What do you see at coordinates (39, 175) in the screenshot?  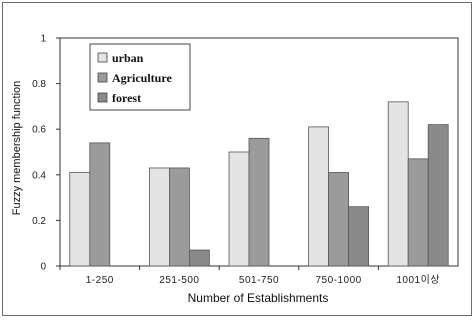 I see `y-tick-label: 0.4` at bounding box center [39, 175].